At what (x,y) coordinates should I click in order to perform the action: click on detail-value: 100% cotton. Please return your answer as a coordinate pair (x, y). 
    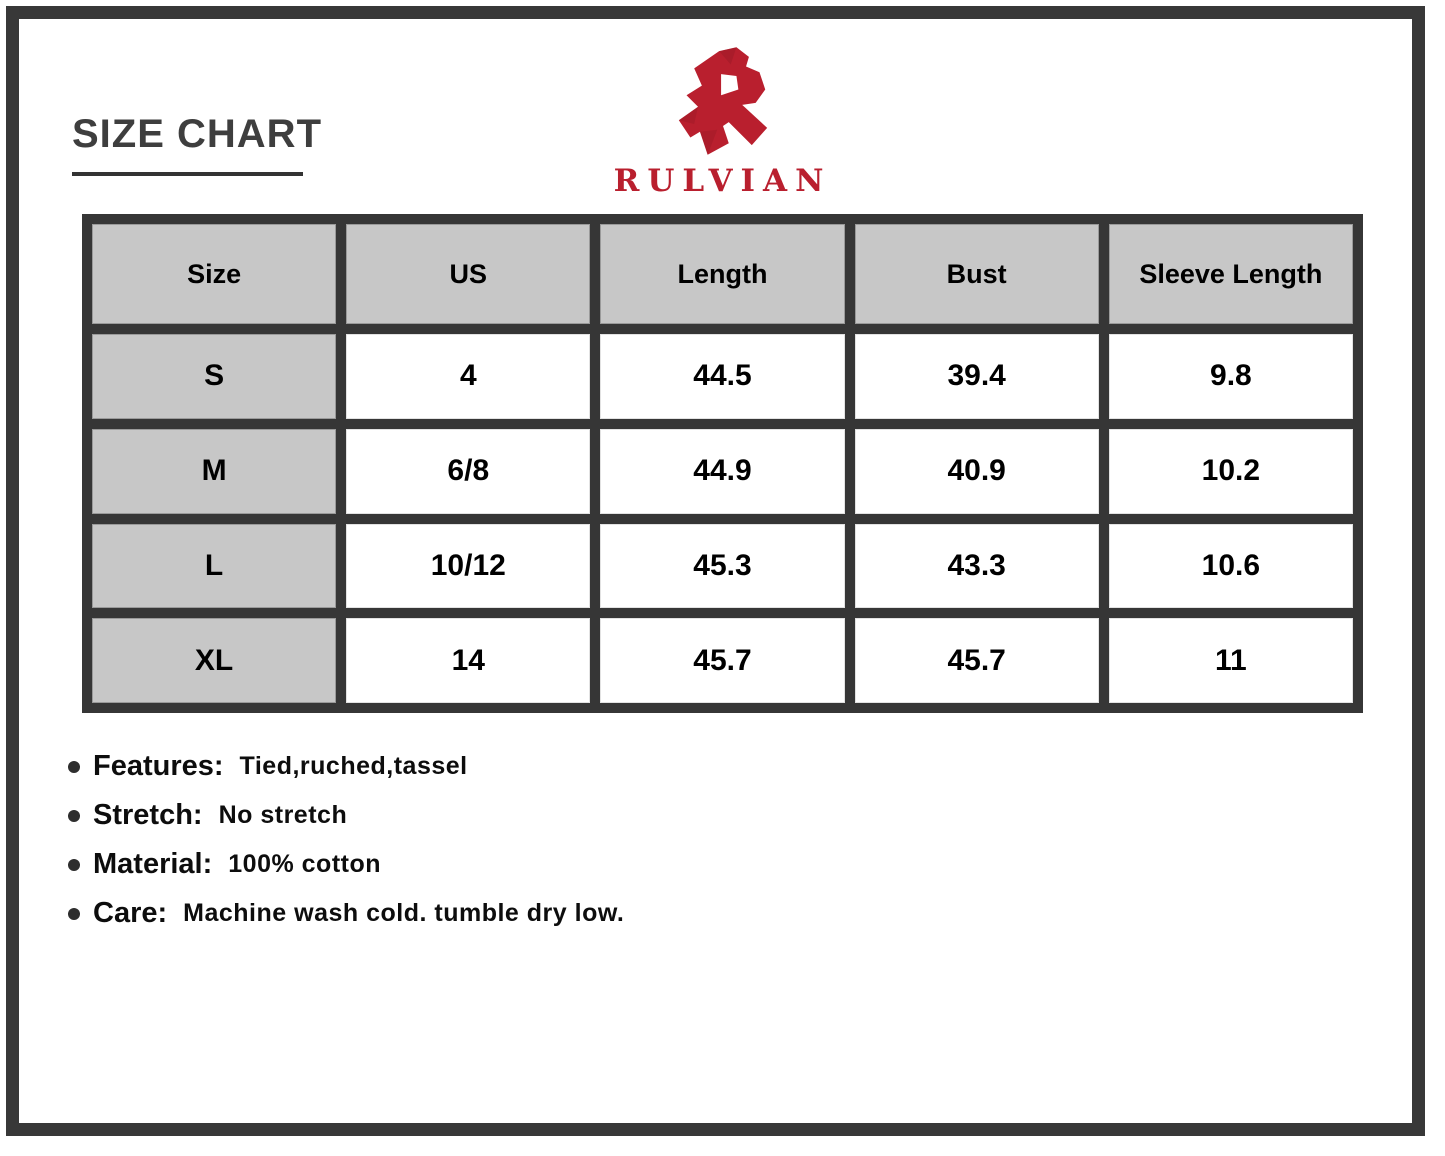
    Looking at the image, I should click on (305, 864).